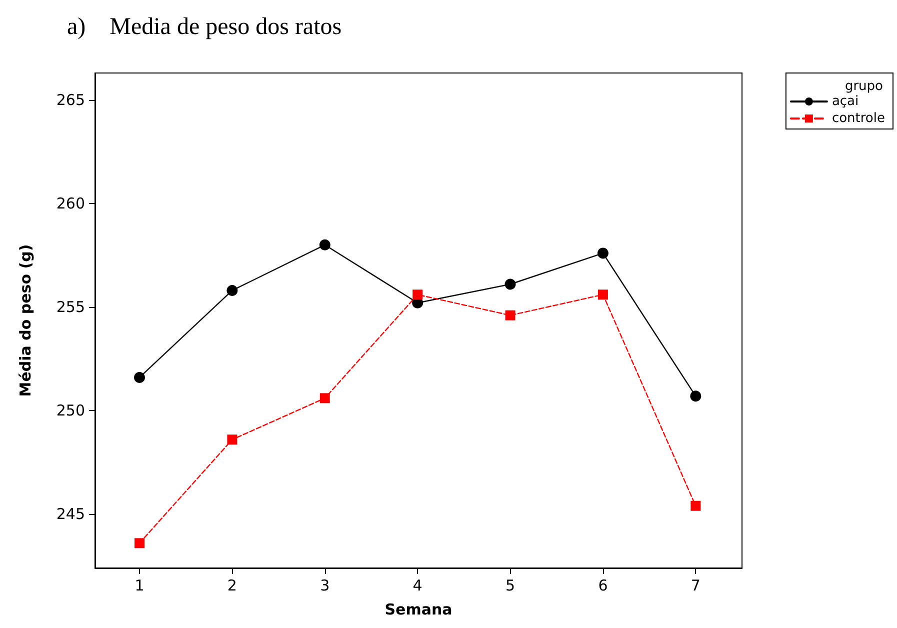 This screenshot has height=628, width=897. What do you see at coordinates (70, 307) in the screenshot?
I see `y-tick-label: 255` at bounding box center [70, 307].